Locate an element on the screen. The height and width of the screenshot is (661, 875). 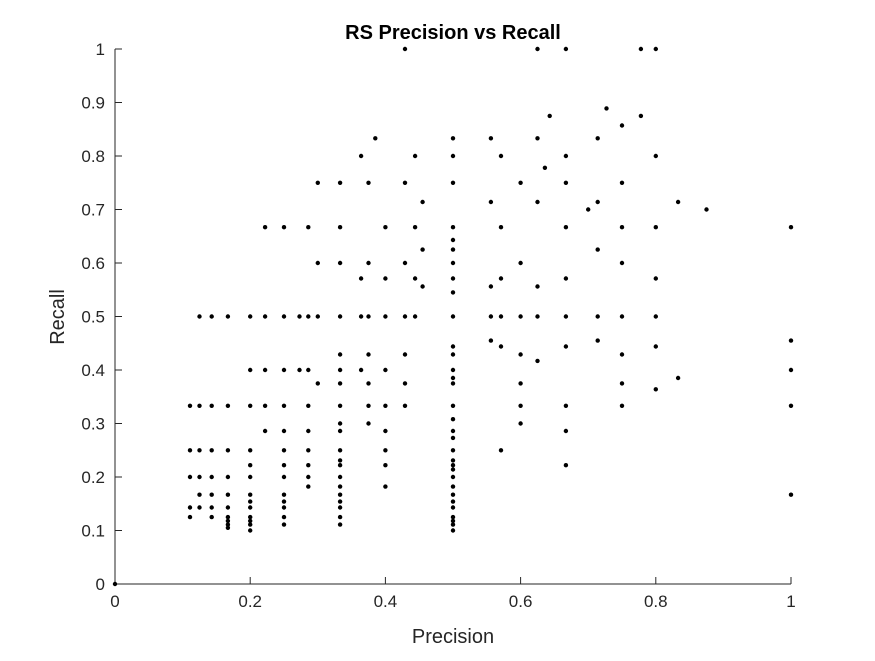
x-tick-label: 1 is located at coordinates (790, 601).